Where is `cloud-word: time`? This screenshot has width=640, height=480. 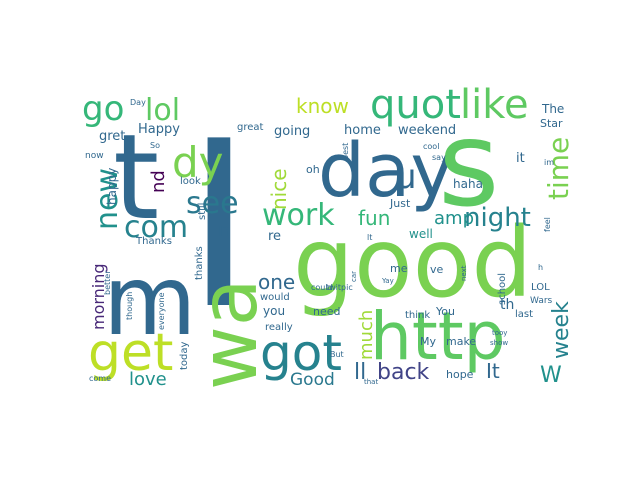 cloud-word: time is located at coordinates (558, 168).